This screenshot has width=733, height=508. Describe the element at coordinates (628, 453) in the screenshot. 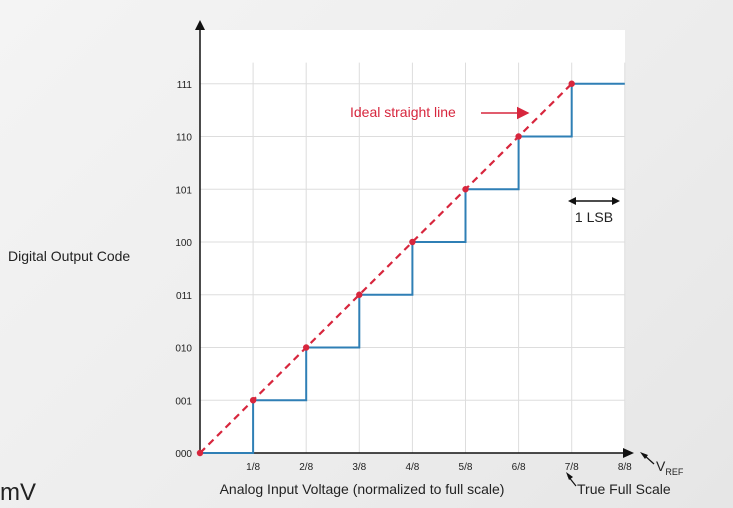

I see `x-axis-arrow-icon` at that location.